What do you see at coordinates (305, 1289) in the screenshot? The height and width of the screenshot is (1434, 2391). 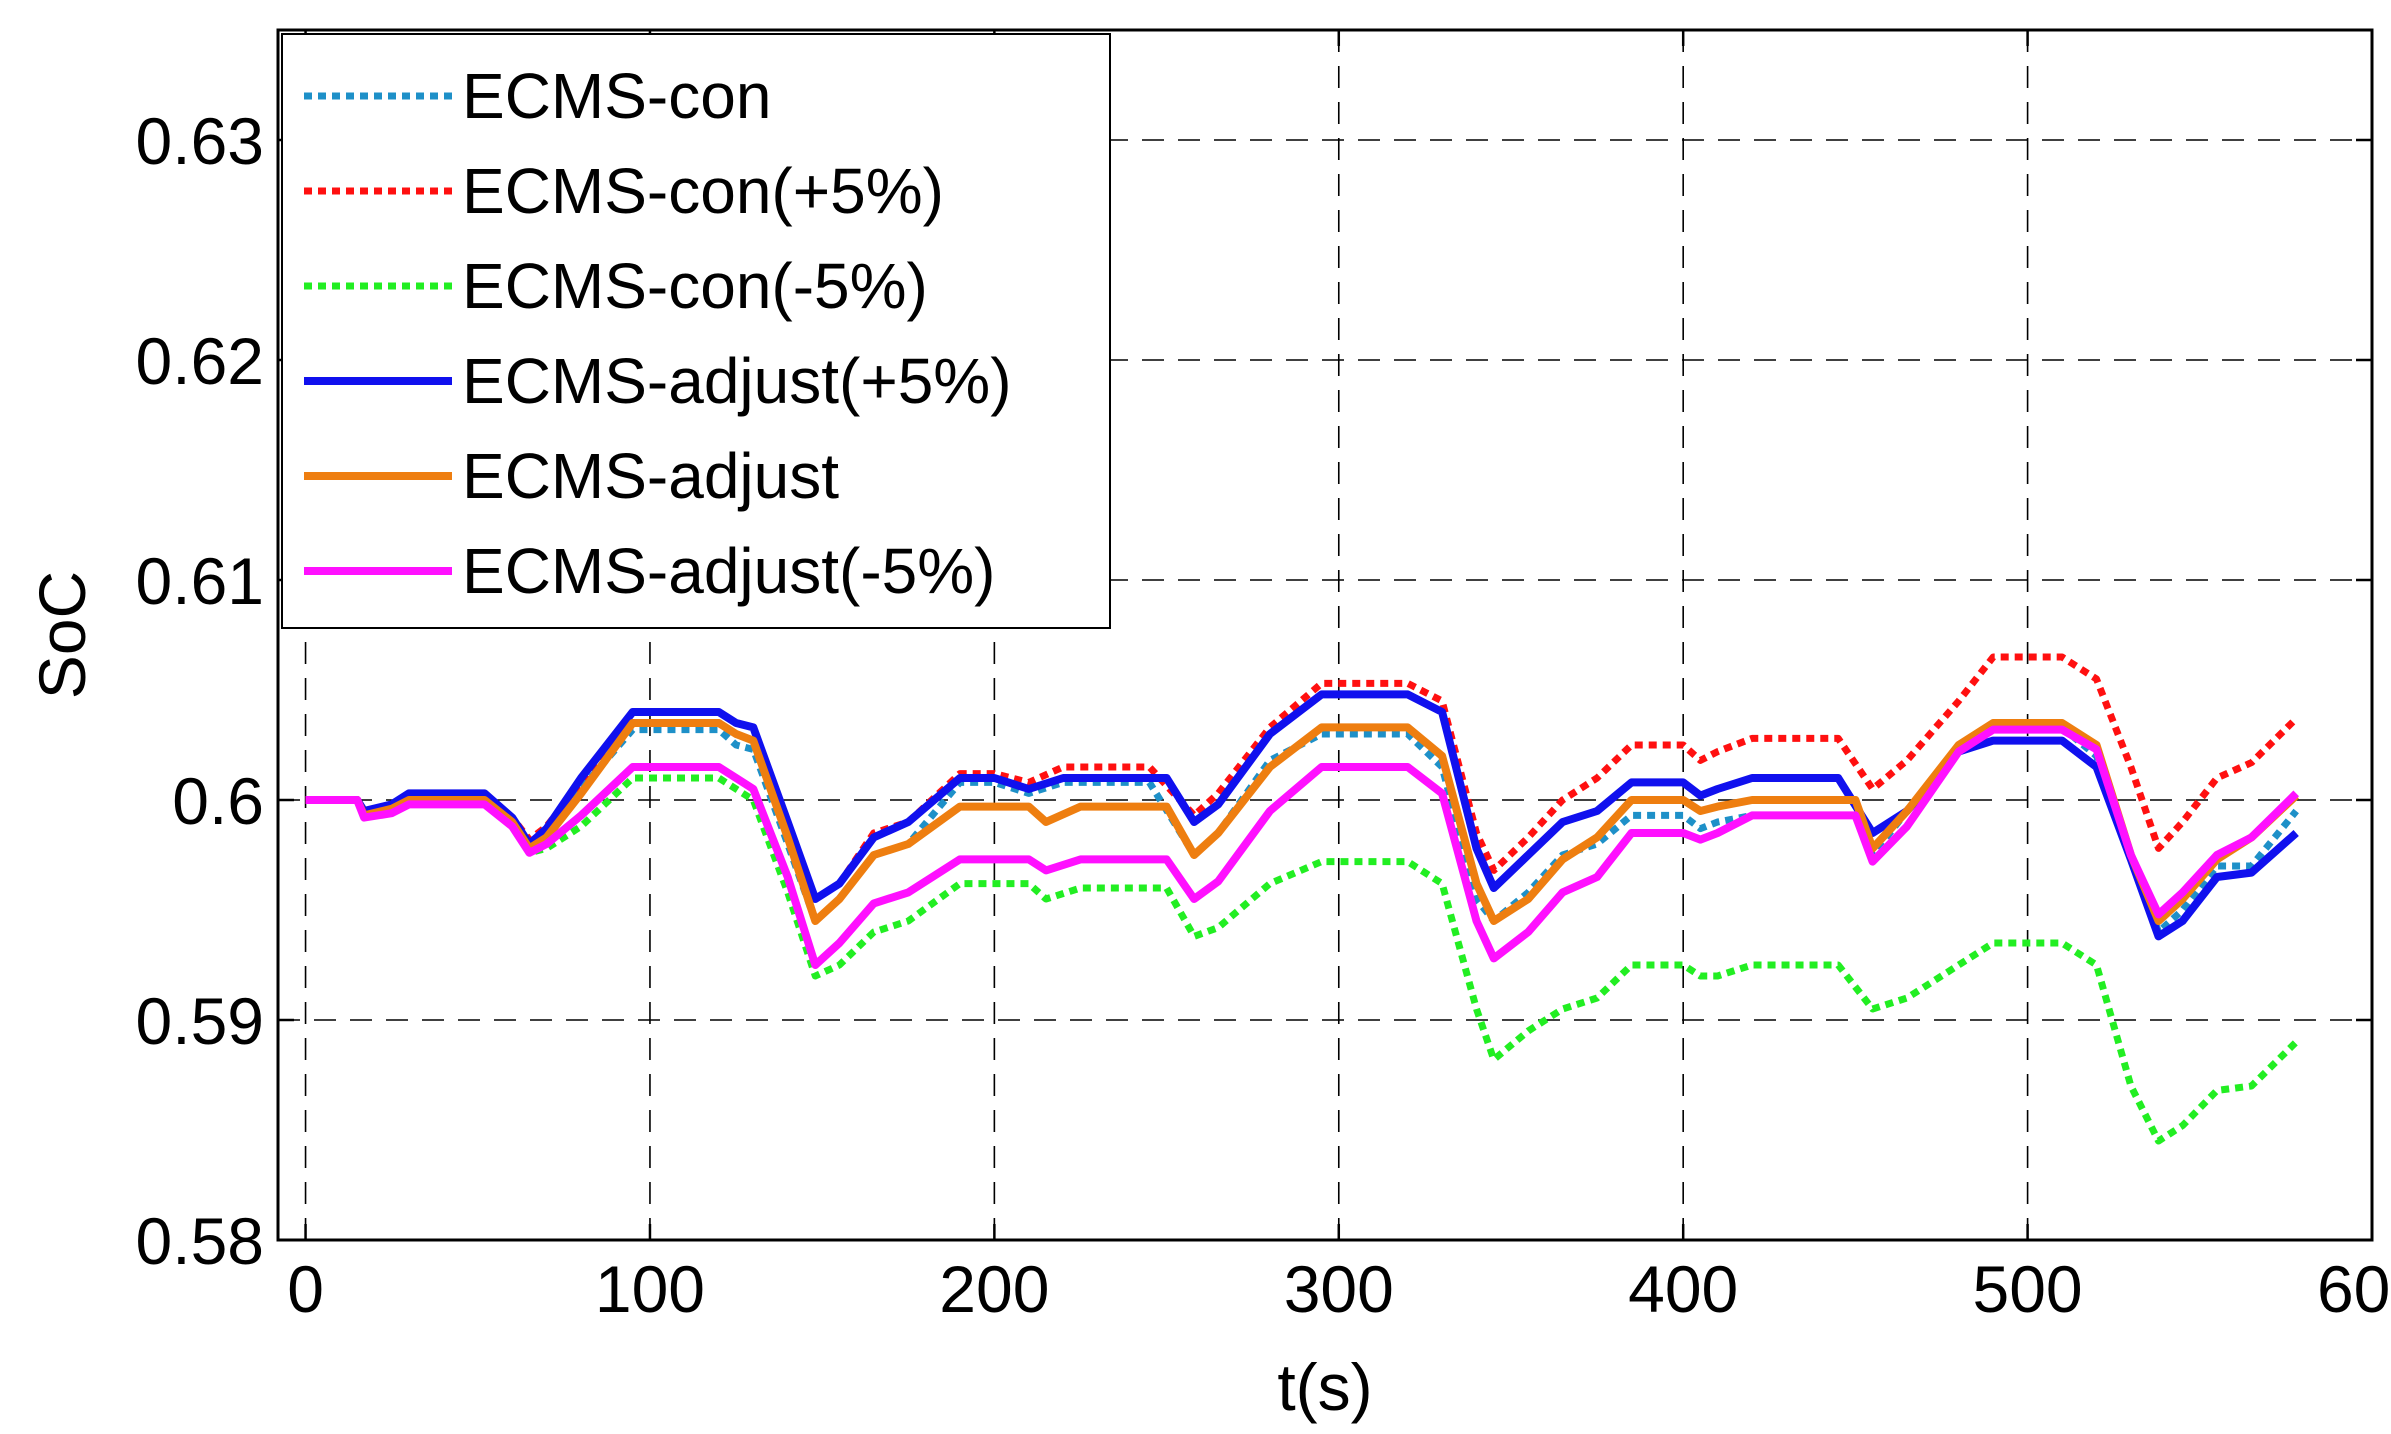 I see `x-tick-label: 0` at bounding box center [305, 1289].